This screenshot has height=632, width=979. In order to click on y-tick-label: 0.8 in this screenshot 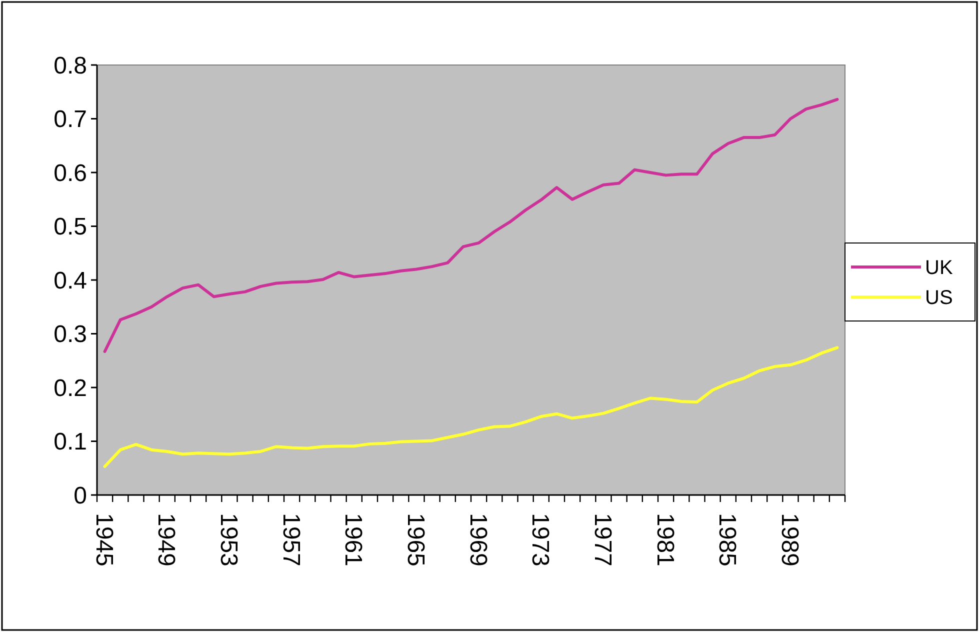, I will do `click(70, 66)`.